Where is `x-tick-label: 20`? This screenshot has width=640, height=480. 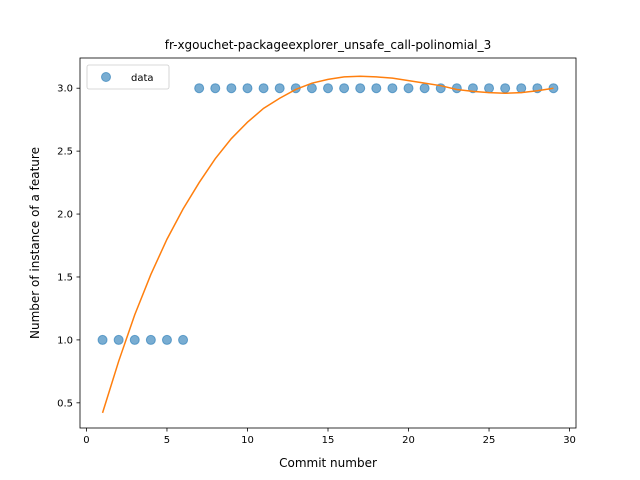
x-tick-label: 20 is located at coordinates (408, 440).